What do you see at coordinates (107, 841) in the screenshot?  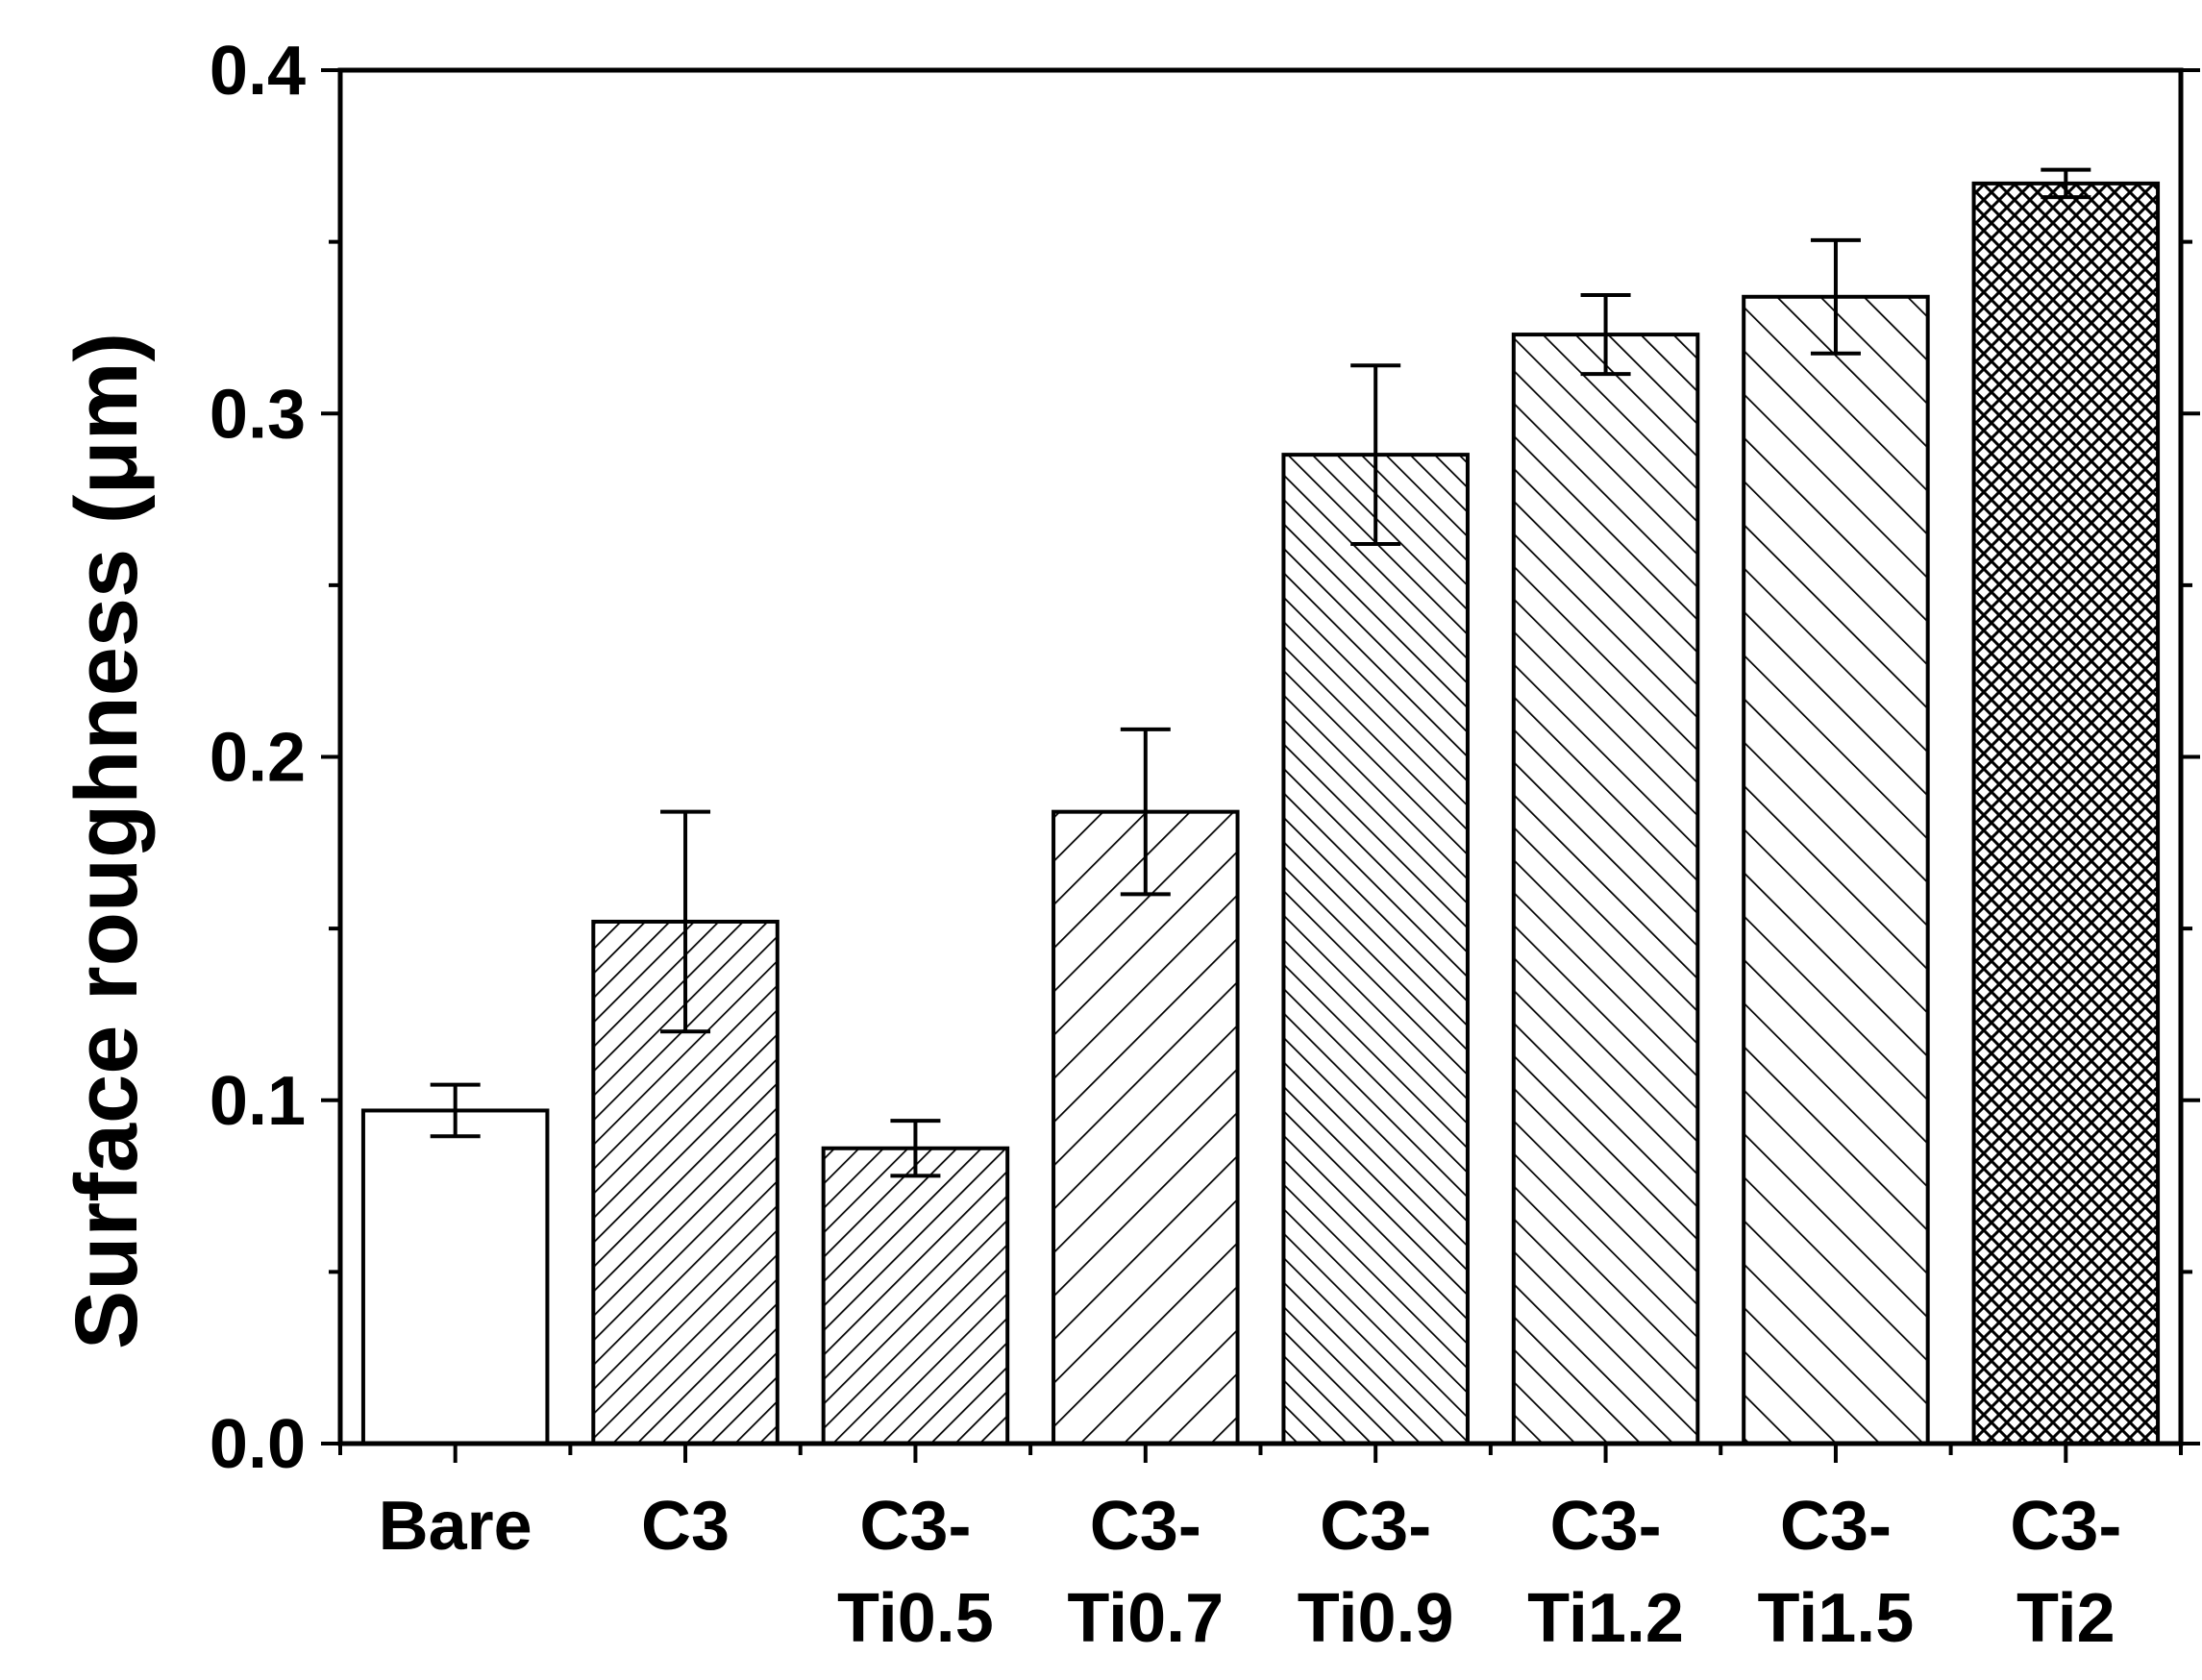 I see `y-axis-title: Surface roughness (μm)` at bounding box center [107, 841].